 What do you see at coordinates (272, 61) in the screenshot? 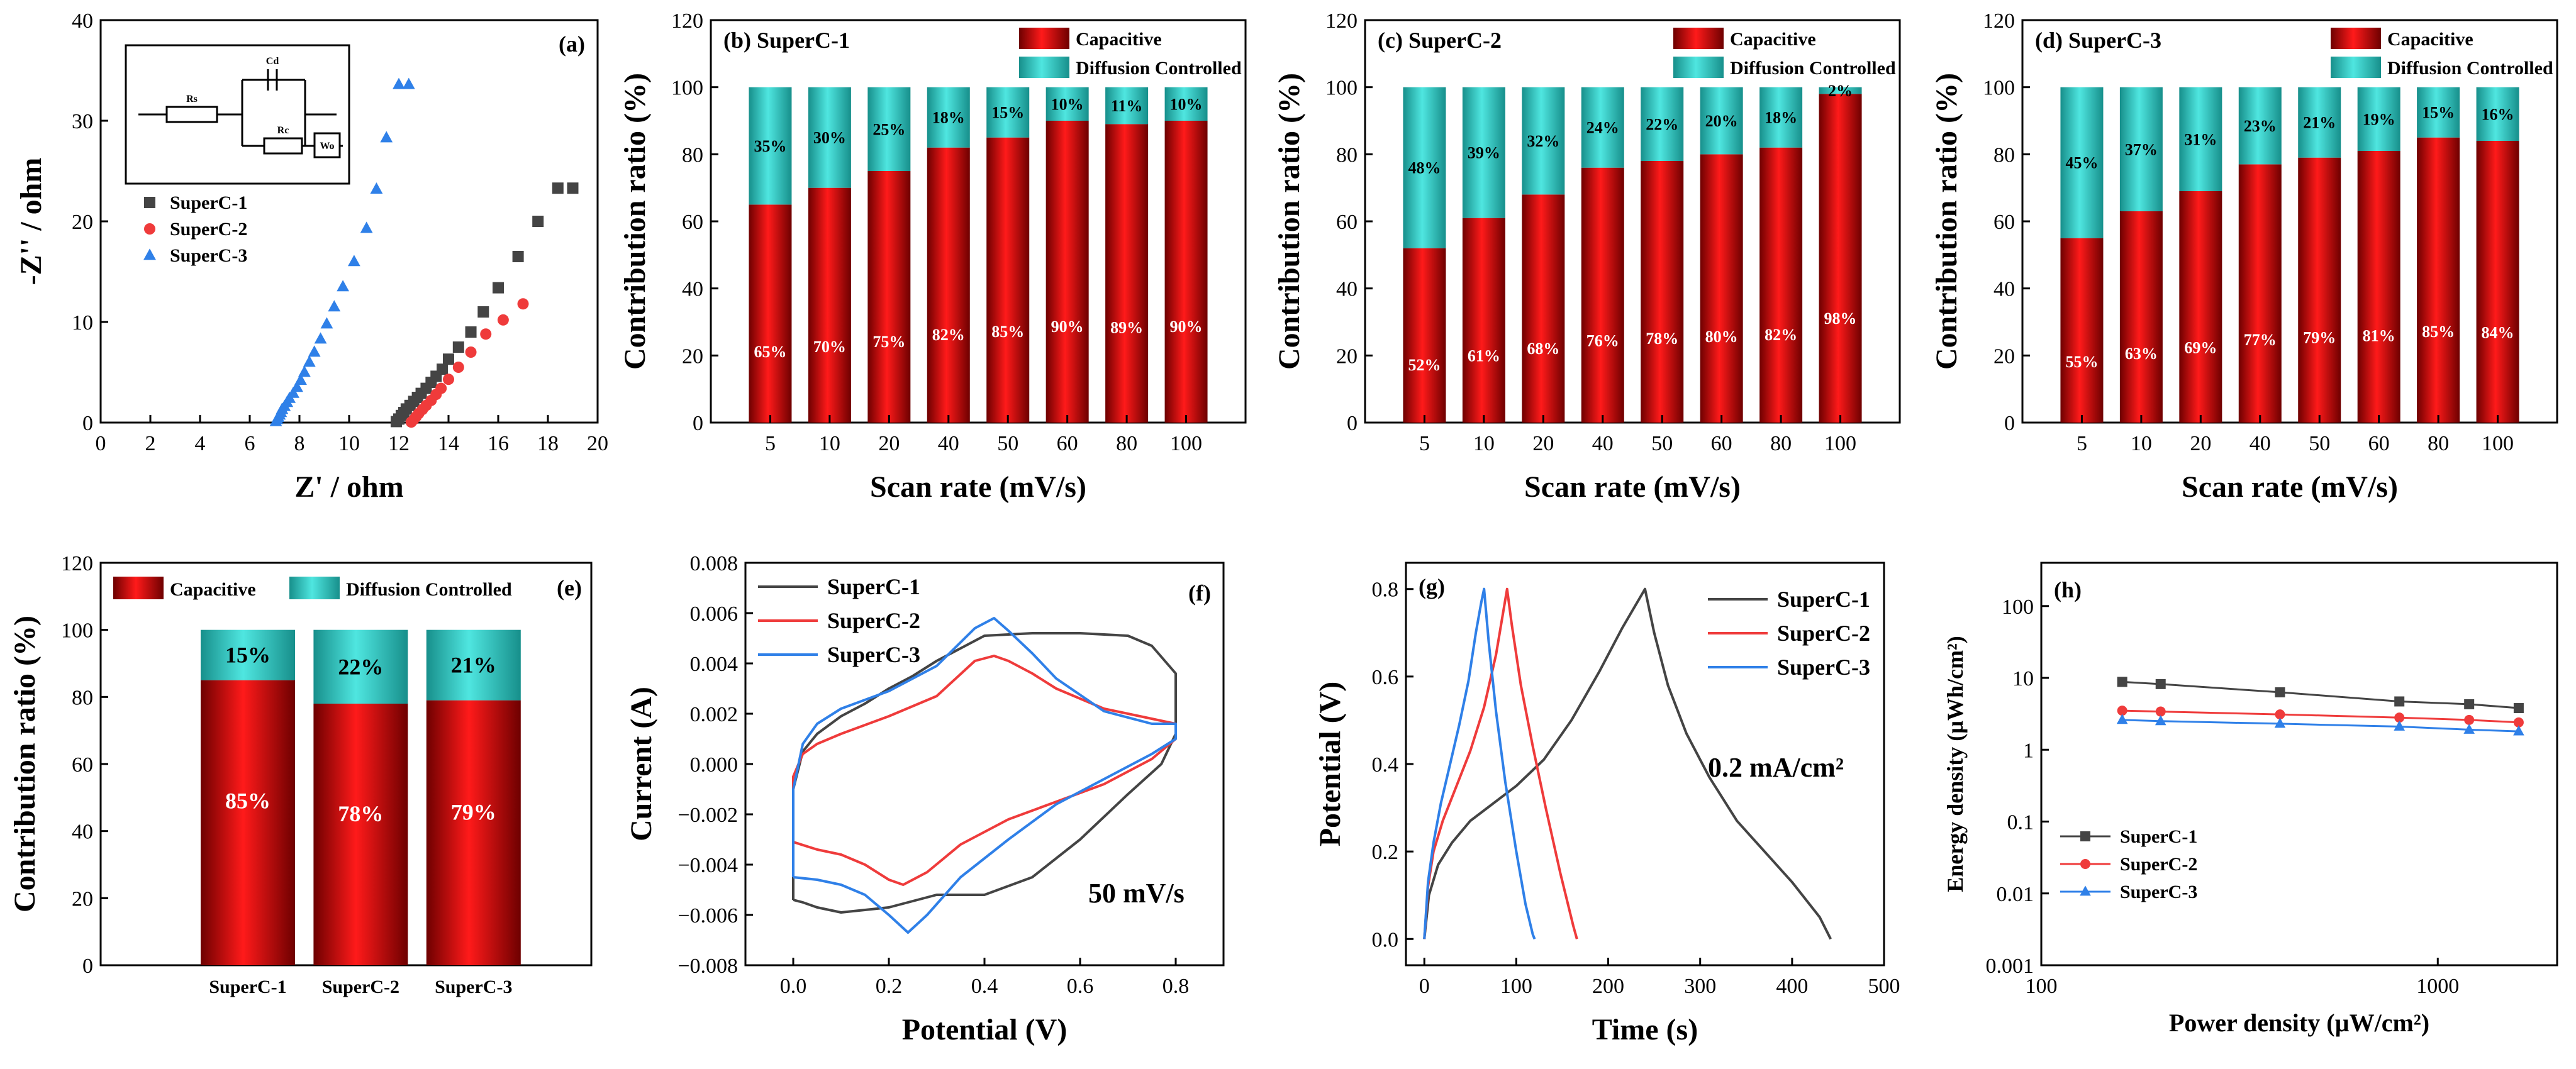
I see `circuit-label-cd: Cd` at bounding box center [272, 61].